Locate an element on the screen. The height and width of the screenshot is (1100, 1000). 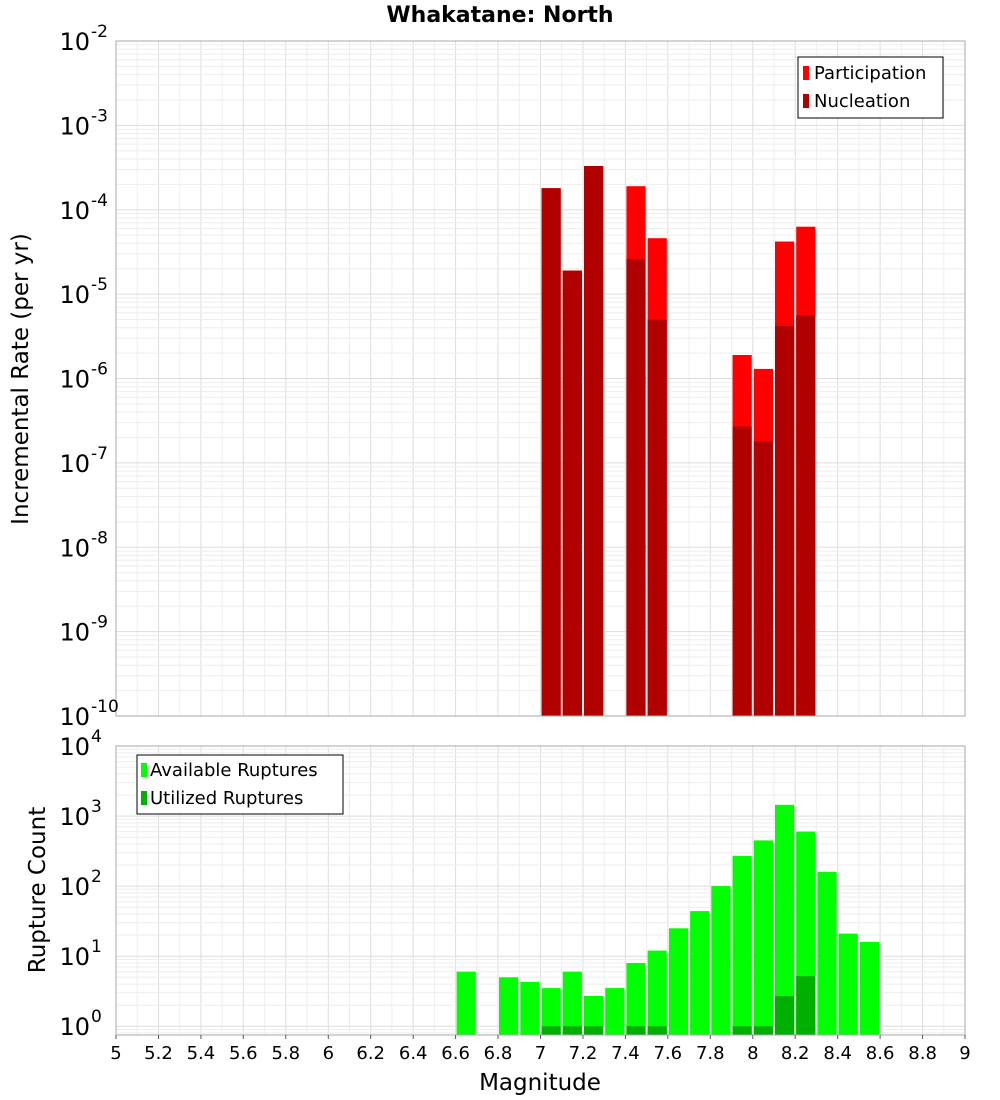
x-tick-label: 8.4 is located at coordinates (837, 1053).